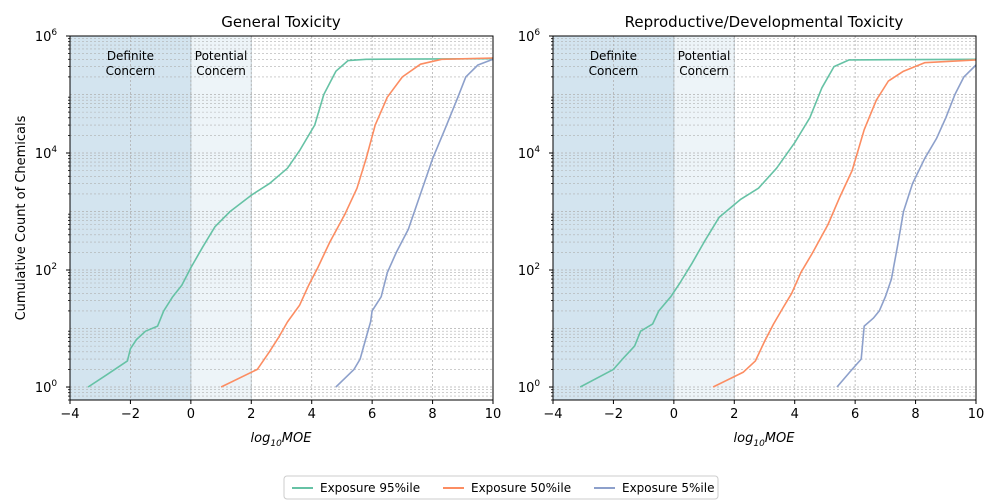  I want to click on x-axis-label-0: log10MOE, so click(282, 440).